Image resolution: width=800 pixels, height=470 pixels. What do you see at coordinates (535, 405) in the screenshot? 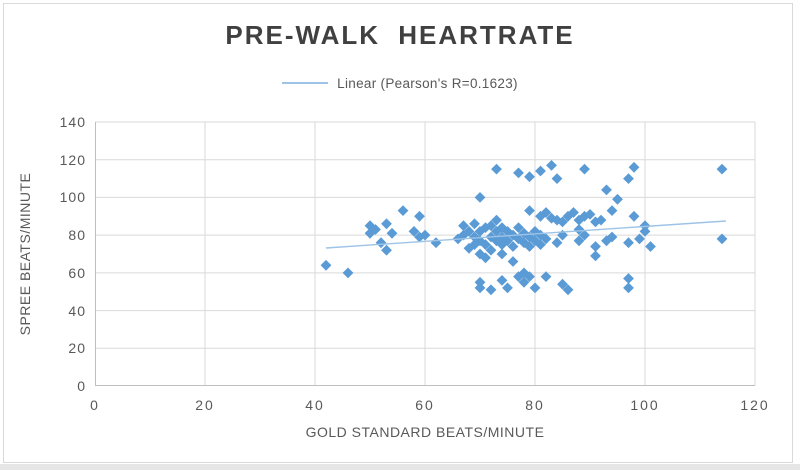
I see `x-tick-label: 80` at bounding box center [535, 405].